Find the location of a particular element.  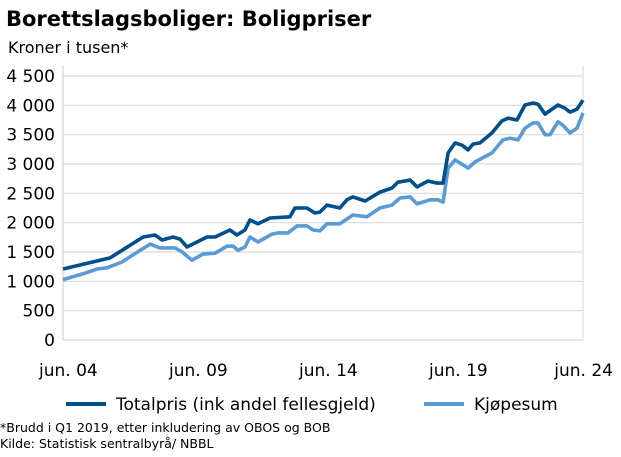

y-tick-label: 1 500 is located at coordinates (30, 253).